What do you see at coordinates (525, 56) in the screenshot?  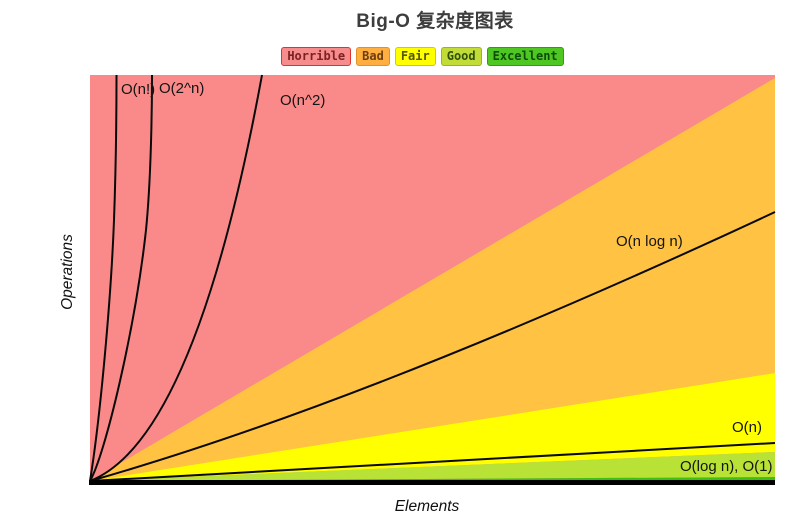 I see `legend-badge-excellent: Excellent` at bounding box center [525, 56].